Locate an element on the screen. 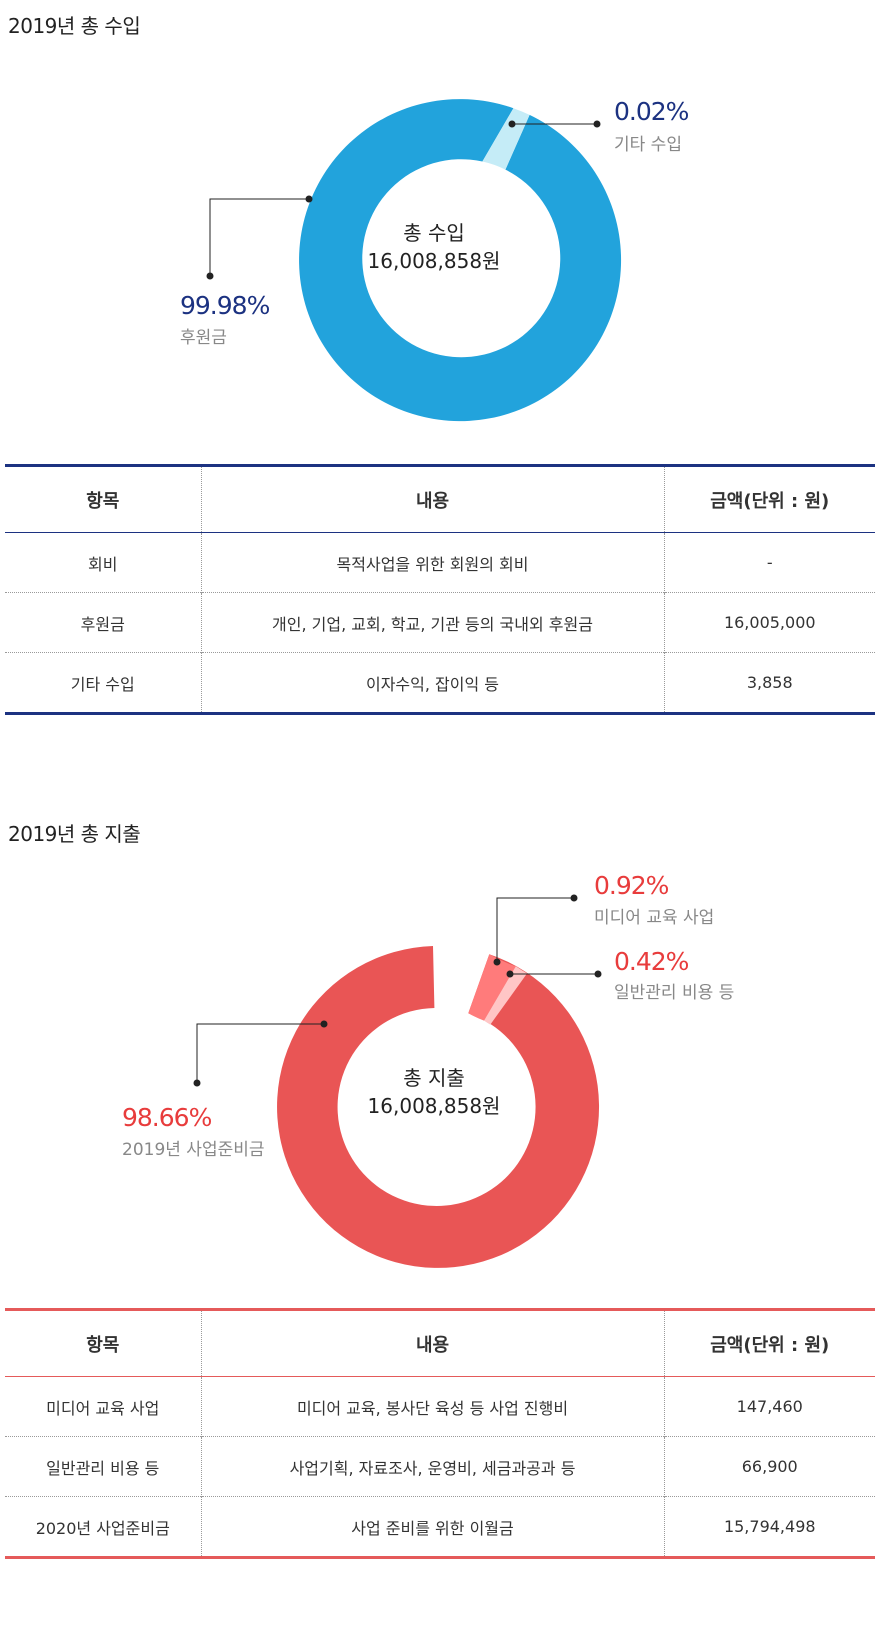 The width and height of the screenshot is (880, 1630). income-donut-chart: 총 수입 16,008,858원 0.02% 기타 수입 99.98% 후원금 is located at coordinates (435, 259).